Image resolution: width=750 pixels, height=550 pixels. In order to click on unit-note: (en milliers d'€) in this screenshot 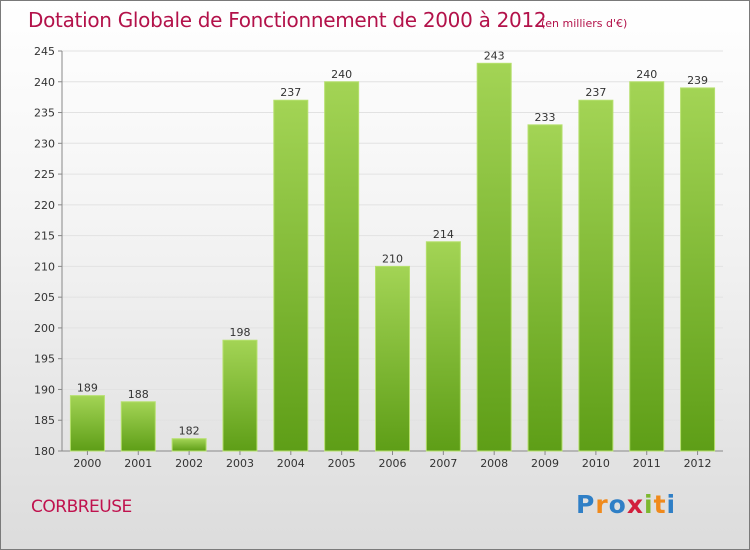, I will do `click(584, 23)`.